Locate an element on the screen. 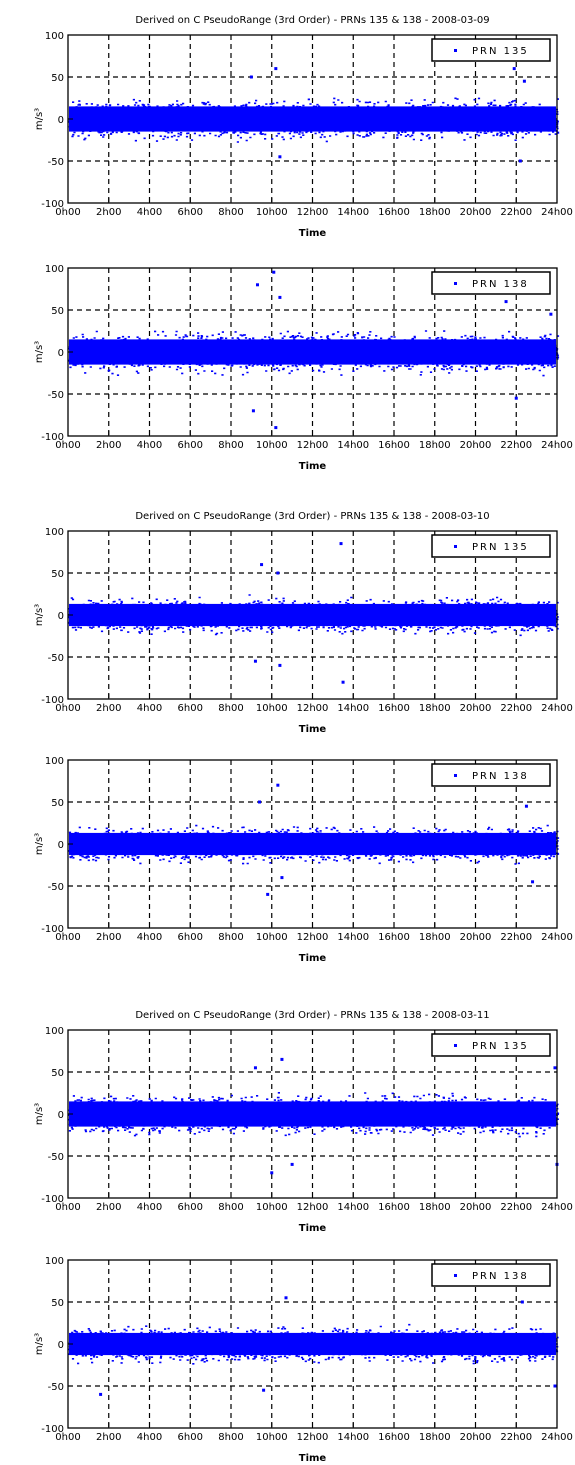 The width and height of the screenshot is (575, 1465). x-tick-label: 20h00 is located at coordinates (476, 1207).